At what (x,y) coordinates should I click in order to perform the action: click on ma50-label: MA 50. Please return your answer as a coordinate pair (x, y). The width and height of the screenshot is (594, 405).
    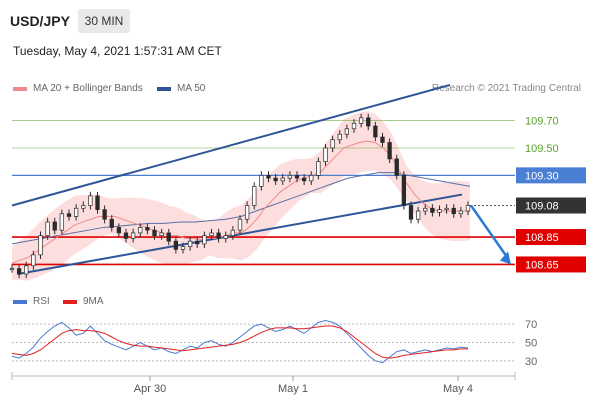
    Looking at the image, I should click on (191, 88).